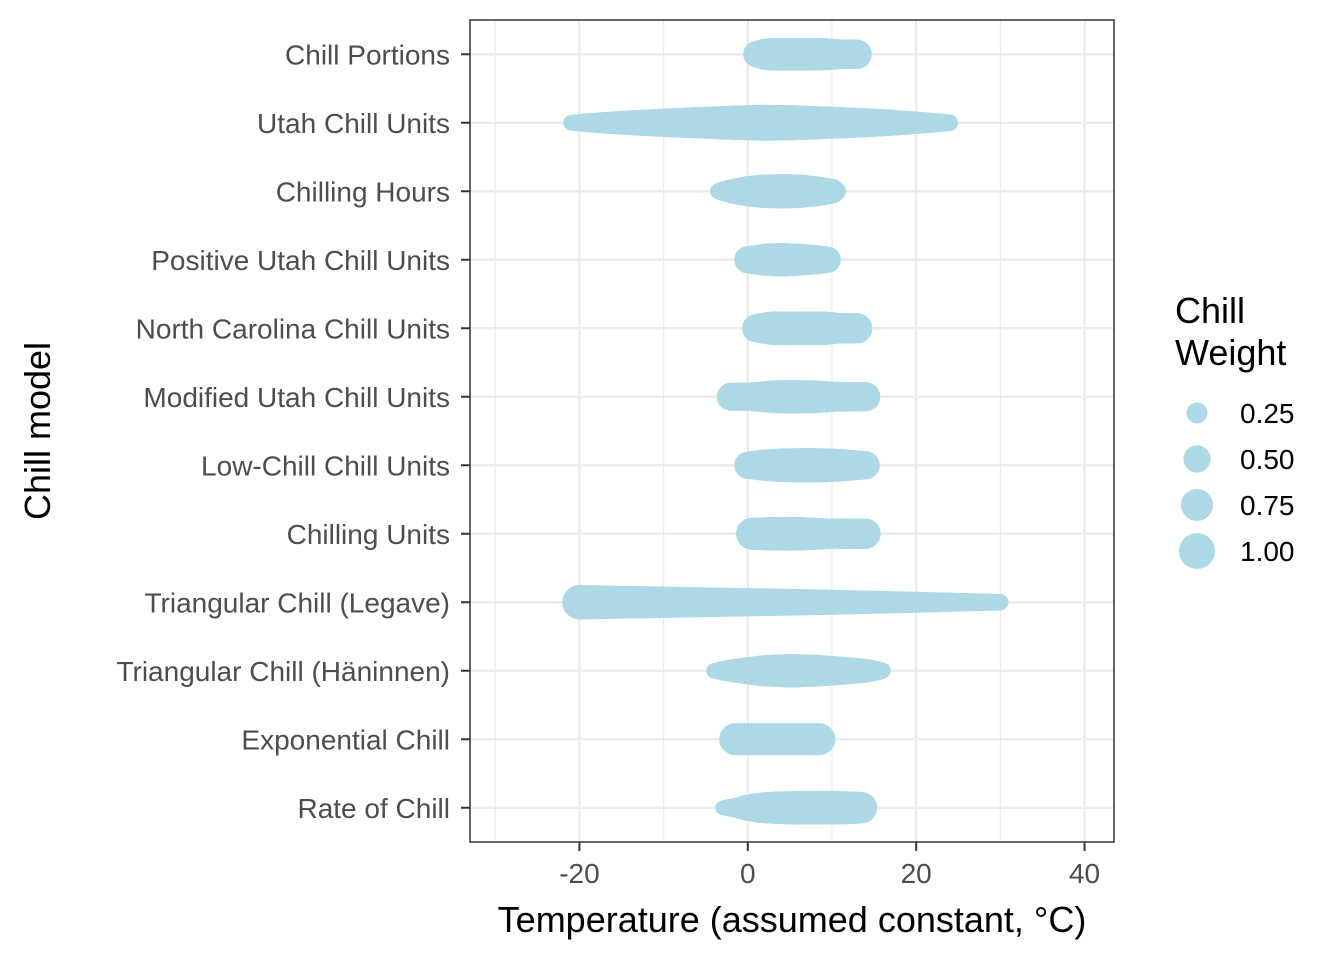  What do you see at coordinates (37, 431) in the screenshot?
I see `y-axis-title: Chill model` at bounding box center [37, 431].